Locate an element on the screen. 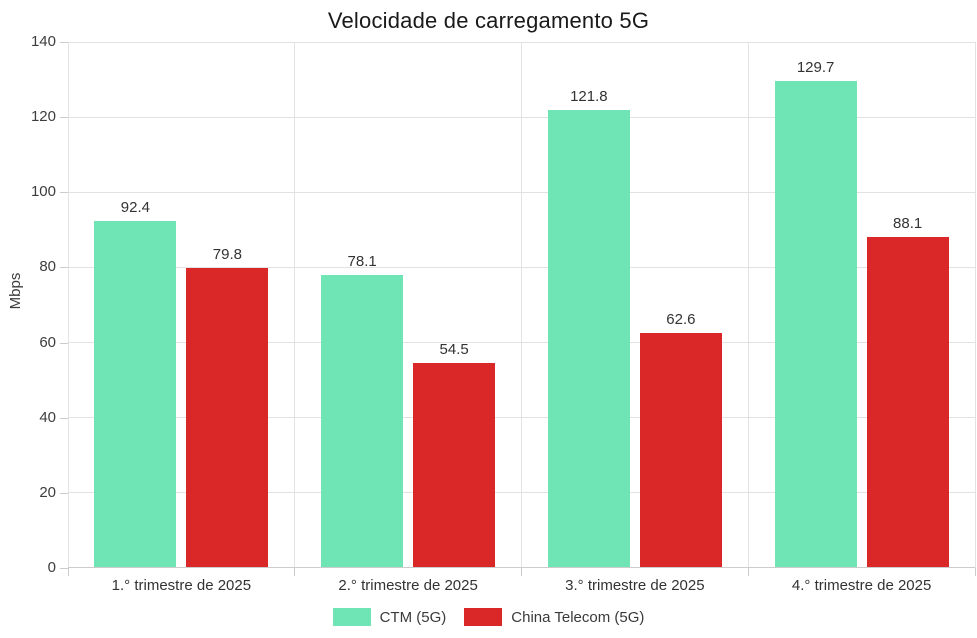 The image size is (977, 638). bar-value-label: 78.1 is located at coordinates (362, 261).